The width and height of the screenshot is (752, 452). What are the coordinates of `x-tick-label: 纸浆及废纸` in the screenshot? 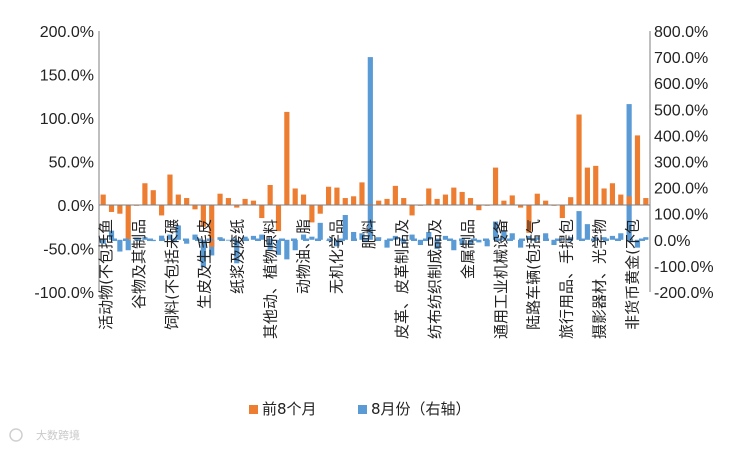 It's located at (238, 256).